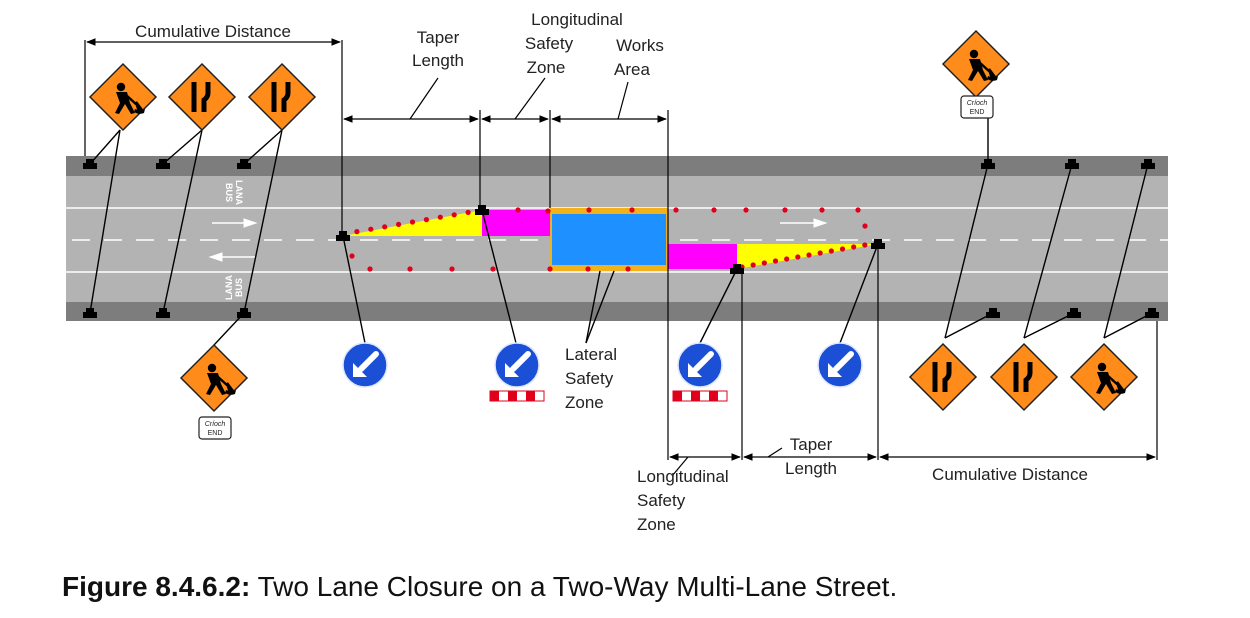 The height and width of the screenshot is (618, 1250). I want to click on longitudinal-safety-zone-top-label: Longitudinal Safety Zone, so click(574, 43).